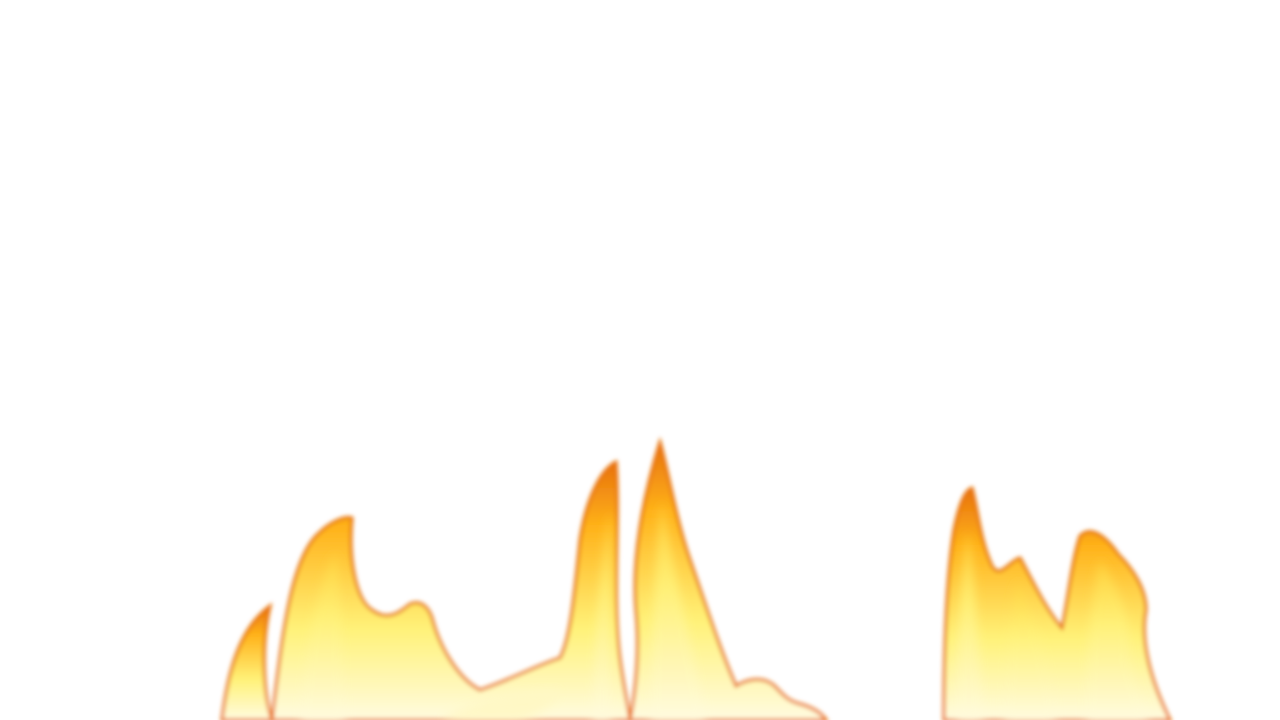  What do you see at coordinates (503, 610) in the screenshot?
I see `flame-cores-left` at bounding box center [503, 610].